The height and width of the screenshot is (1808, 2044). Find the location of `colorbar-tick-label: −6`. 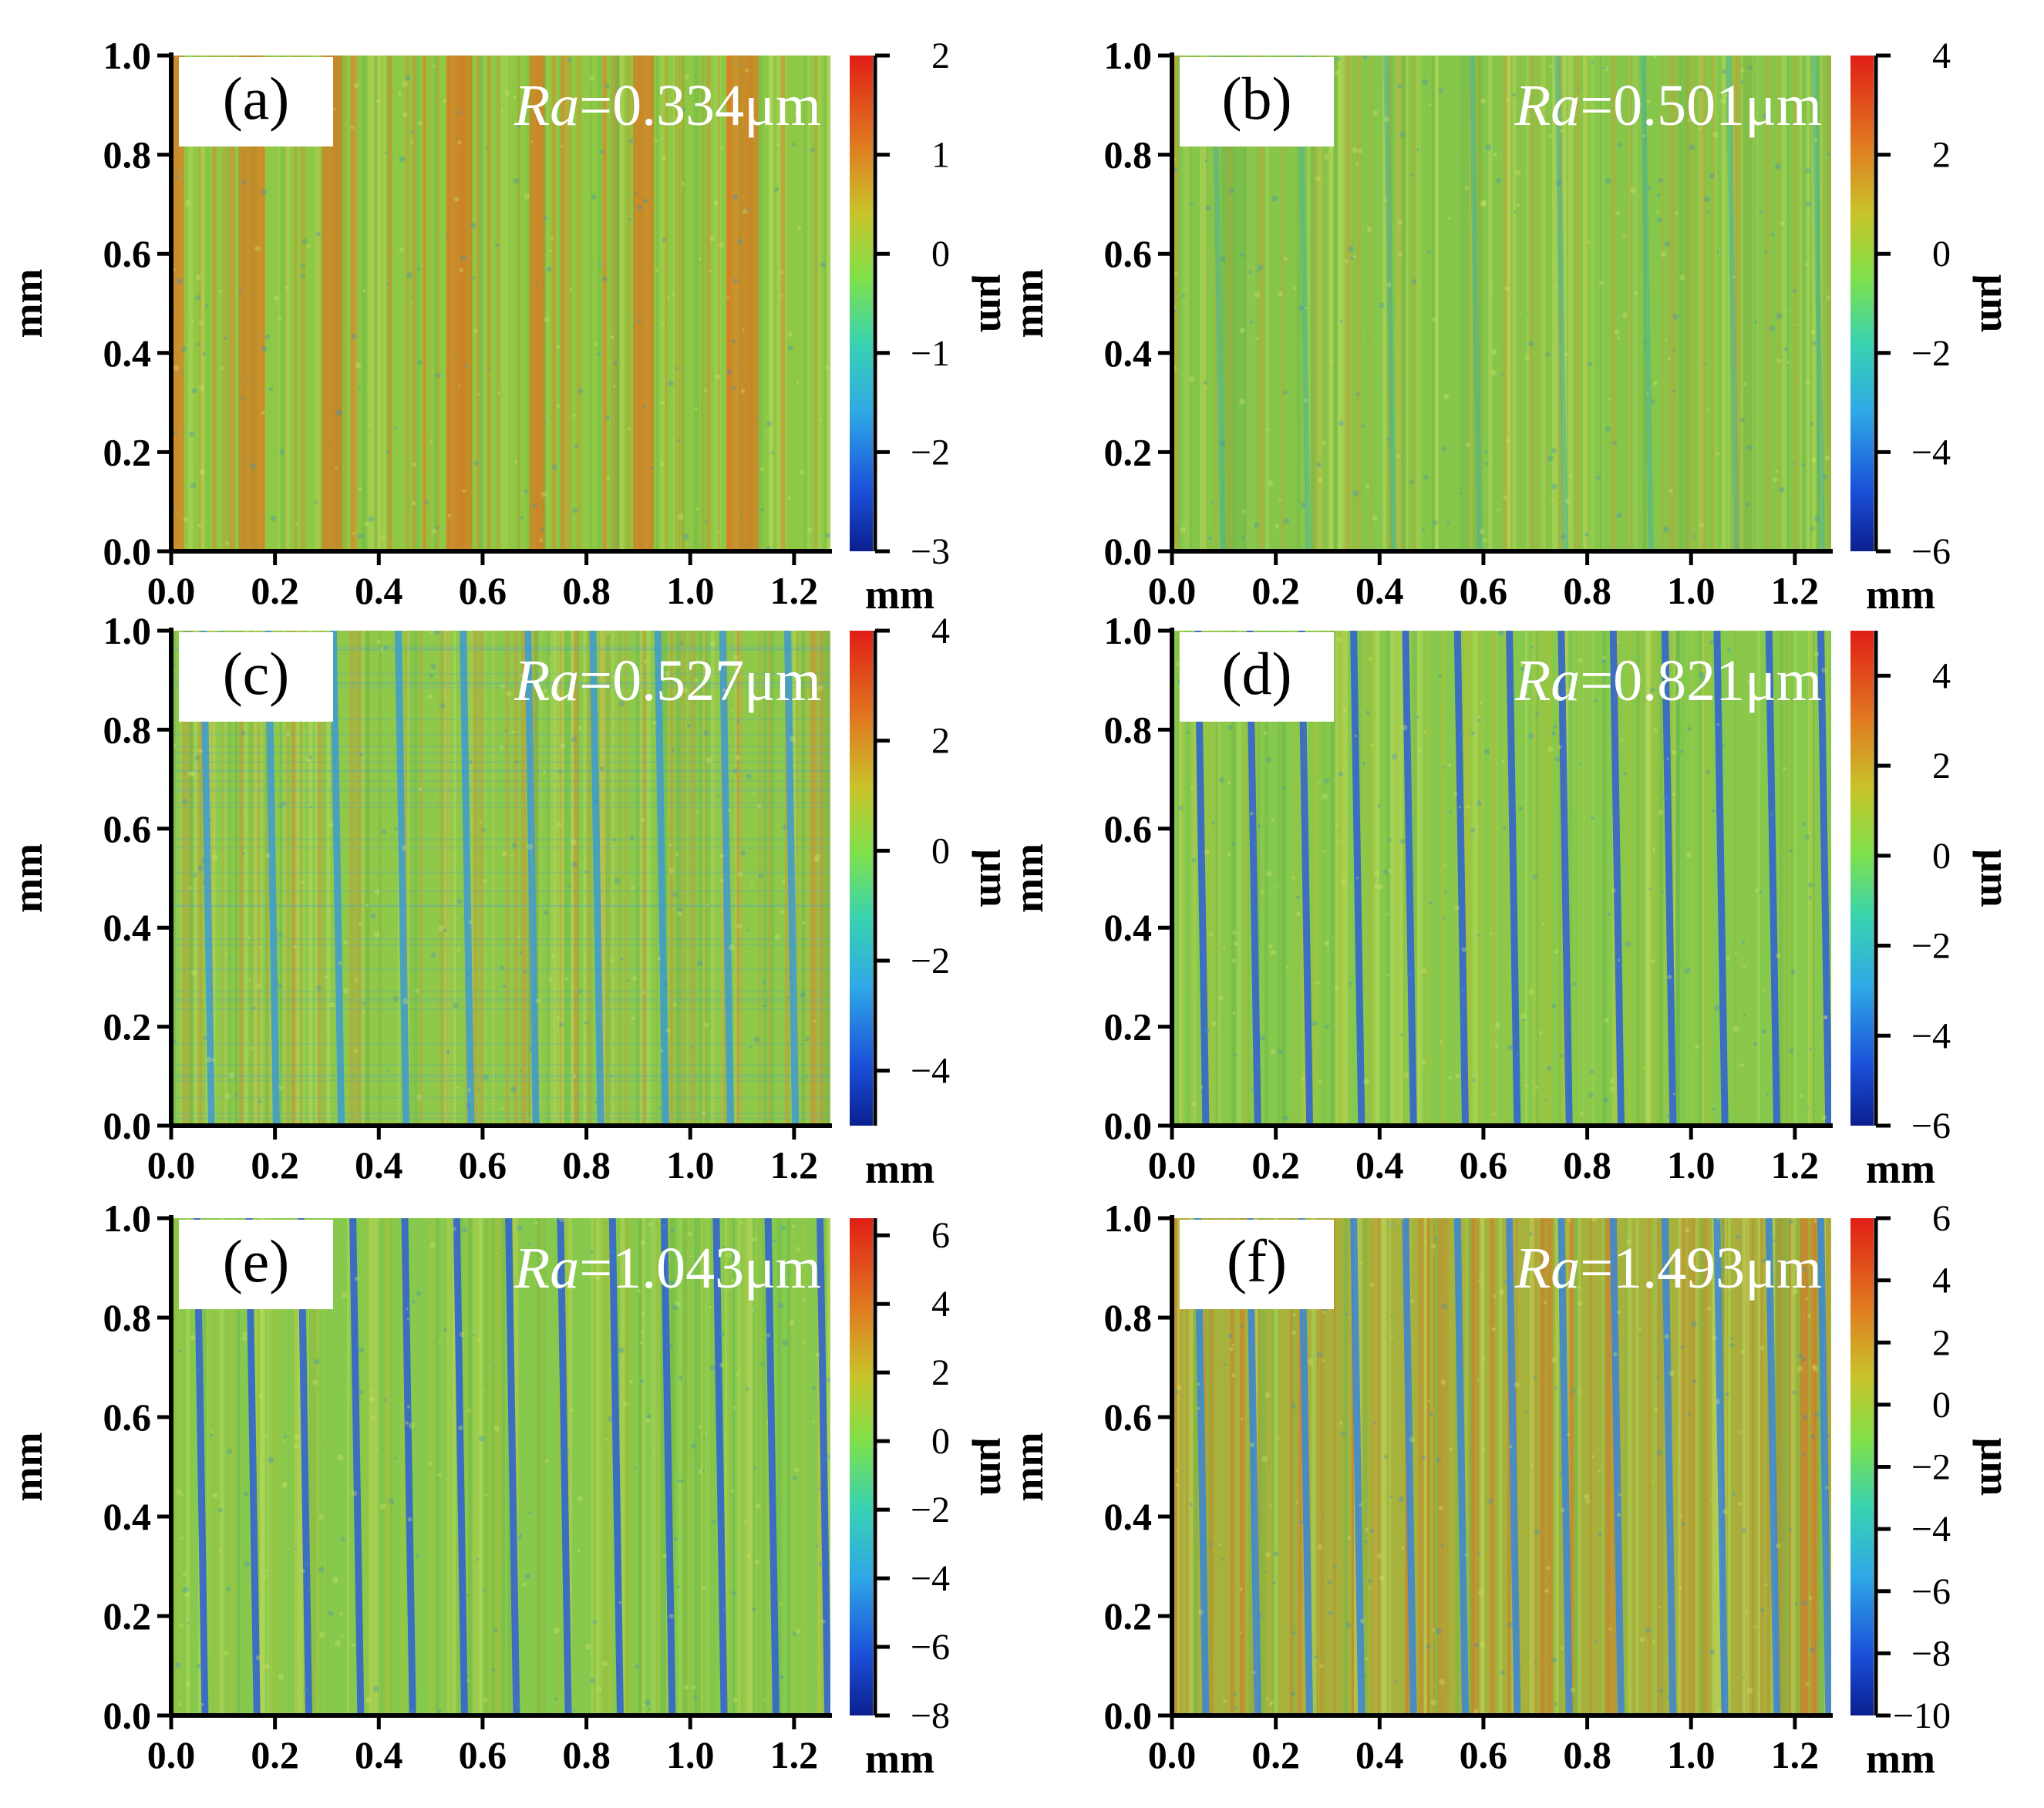

colorbar-tick-label: −6 is located at coordinates (1931, 1126).